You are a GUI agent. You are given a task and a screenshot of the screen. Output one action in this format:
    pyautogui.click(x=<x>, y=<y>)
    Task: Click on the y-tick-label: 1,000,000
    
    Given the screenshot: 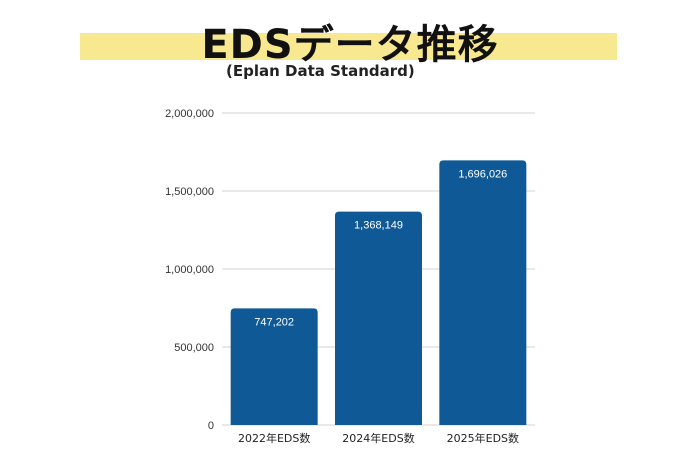 What is the action you would take?
    pyautogui.click(x=189, y=270)
    